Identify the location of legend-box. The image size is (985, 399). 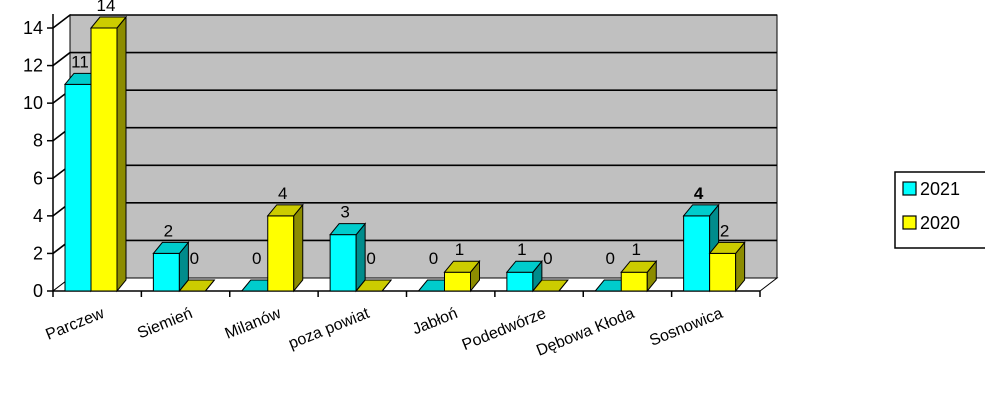
(939, 210).